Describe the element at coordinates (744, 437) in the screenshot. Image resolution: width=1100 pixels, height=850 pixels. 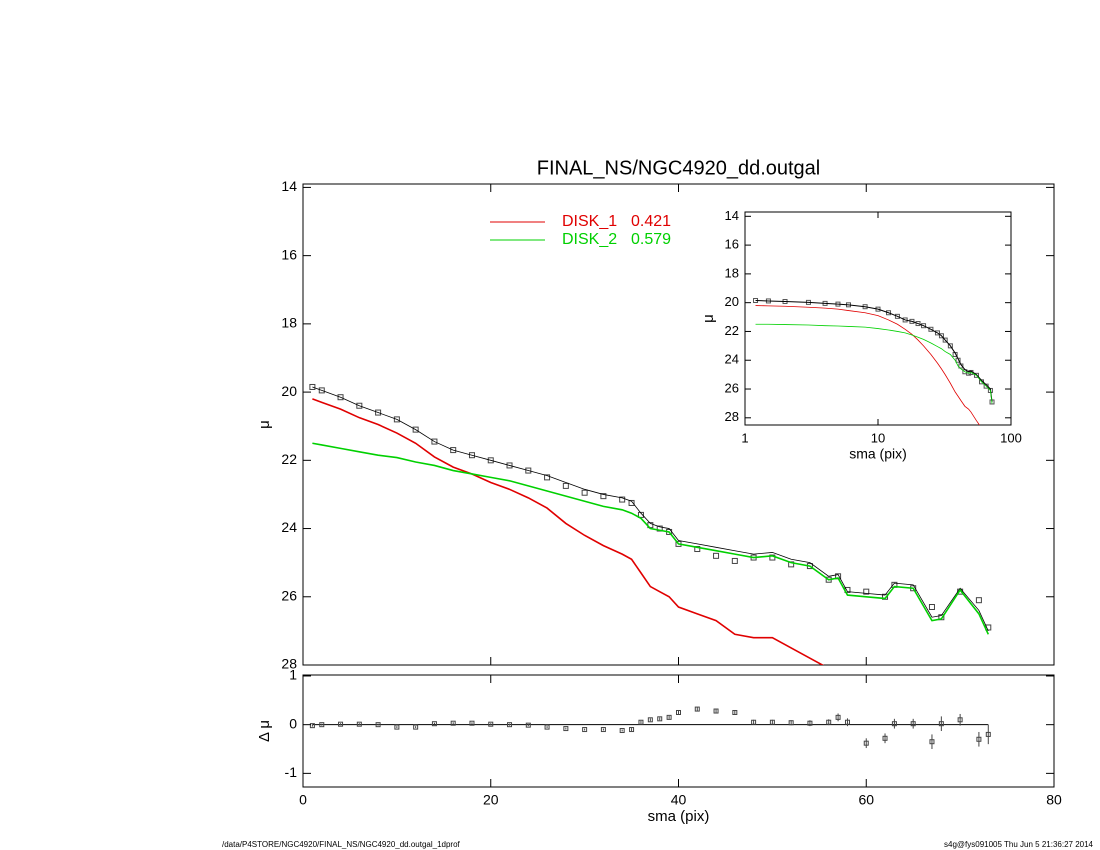
I see `x-tick-label: 1` at that location.